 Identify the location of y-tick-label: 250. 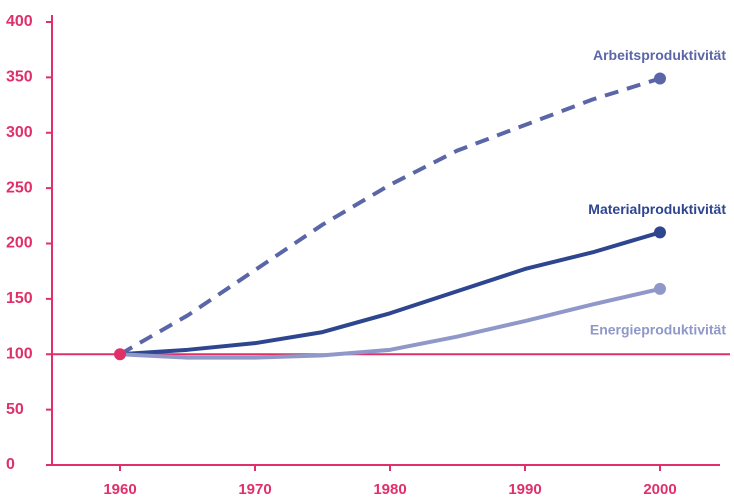
(19, 187).